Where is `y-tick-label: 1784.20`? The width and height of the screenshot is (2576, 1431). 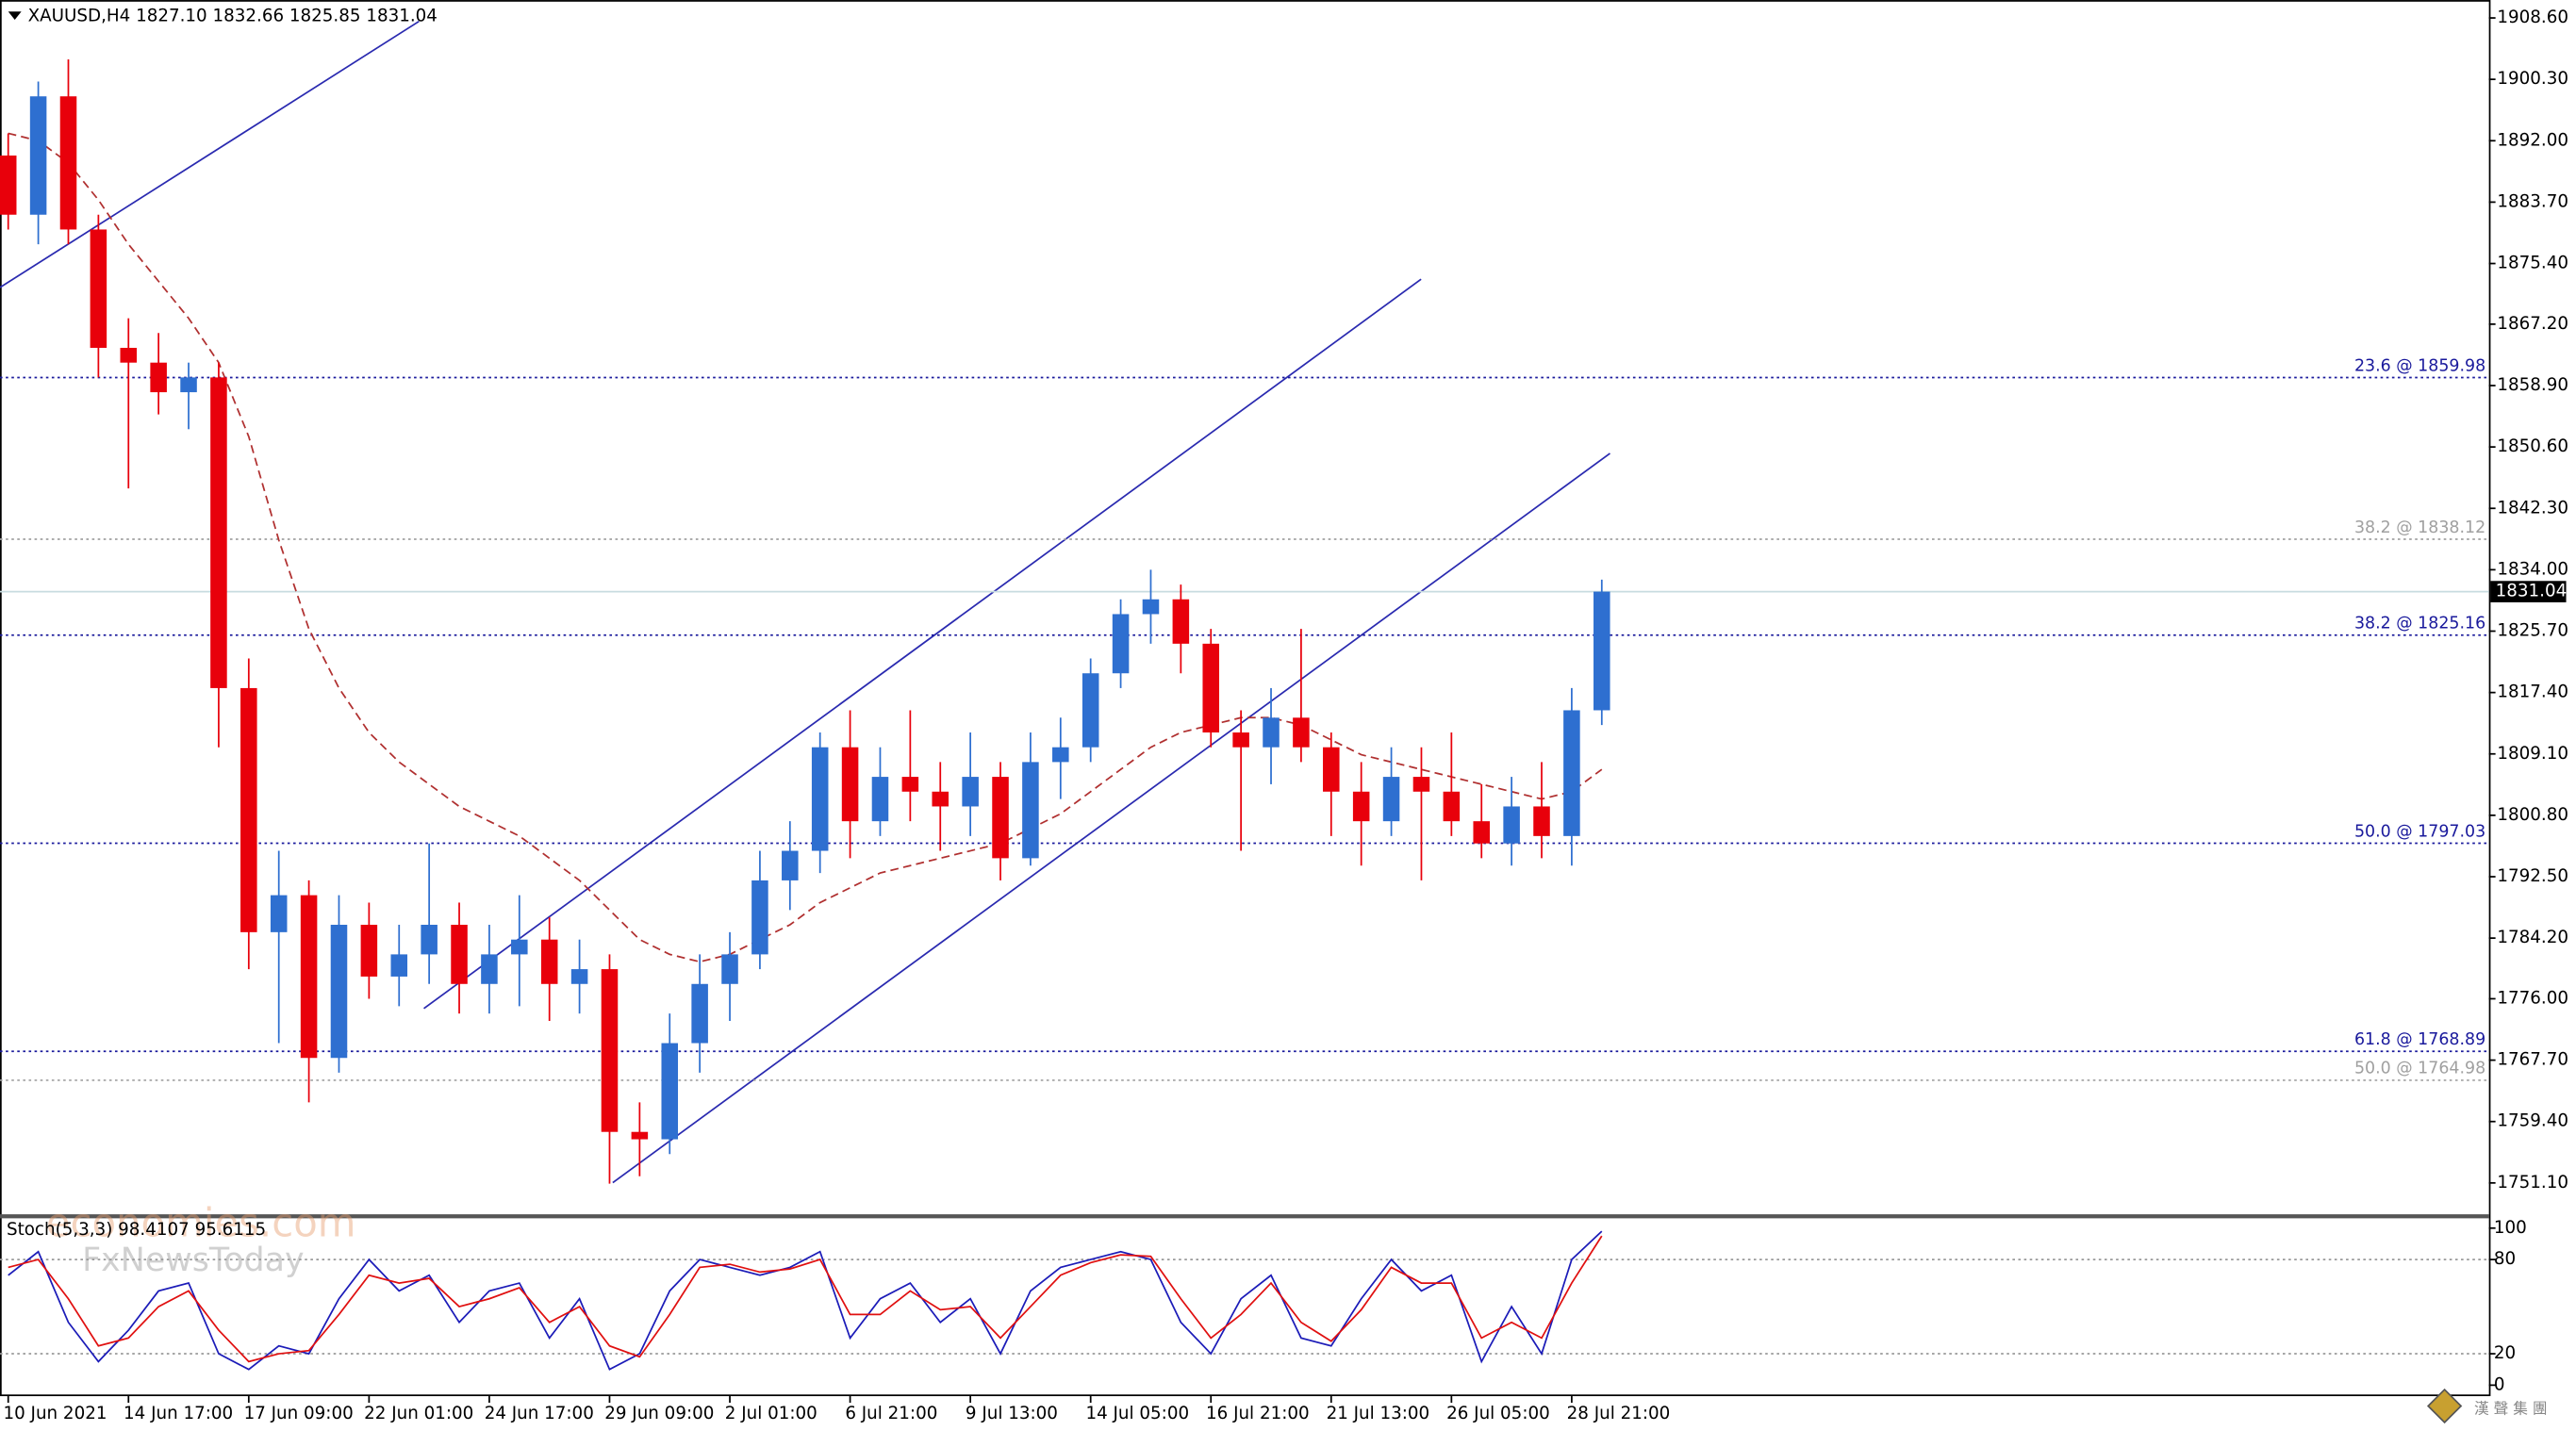
y-tick-label: 1784.20 is located at coordinates (2532, 937).